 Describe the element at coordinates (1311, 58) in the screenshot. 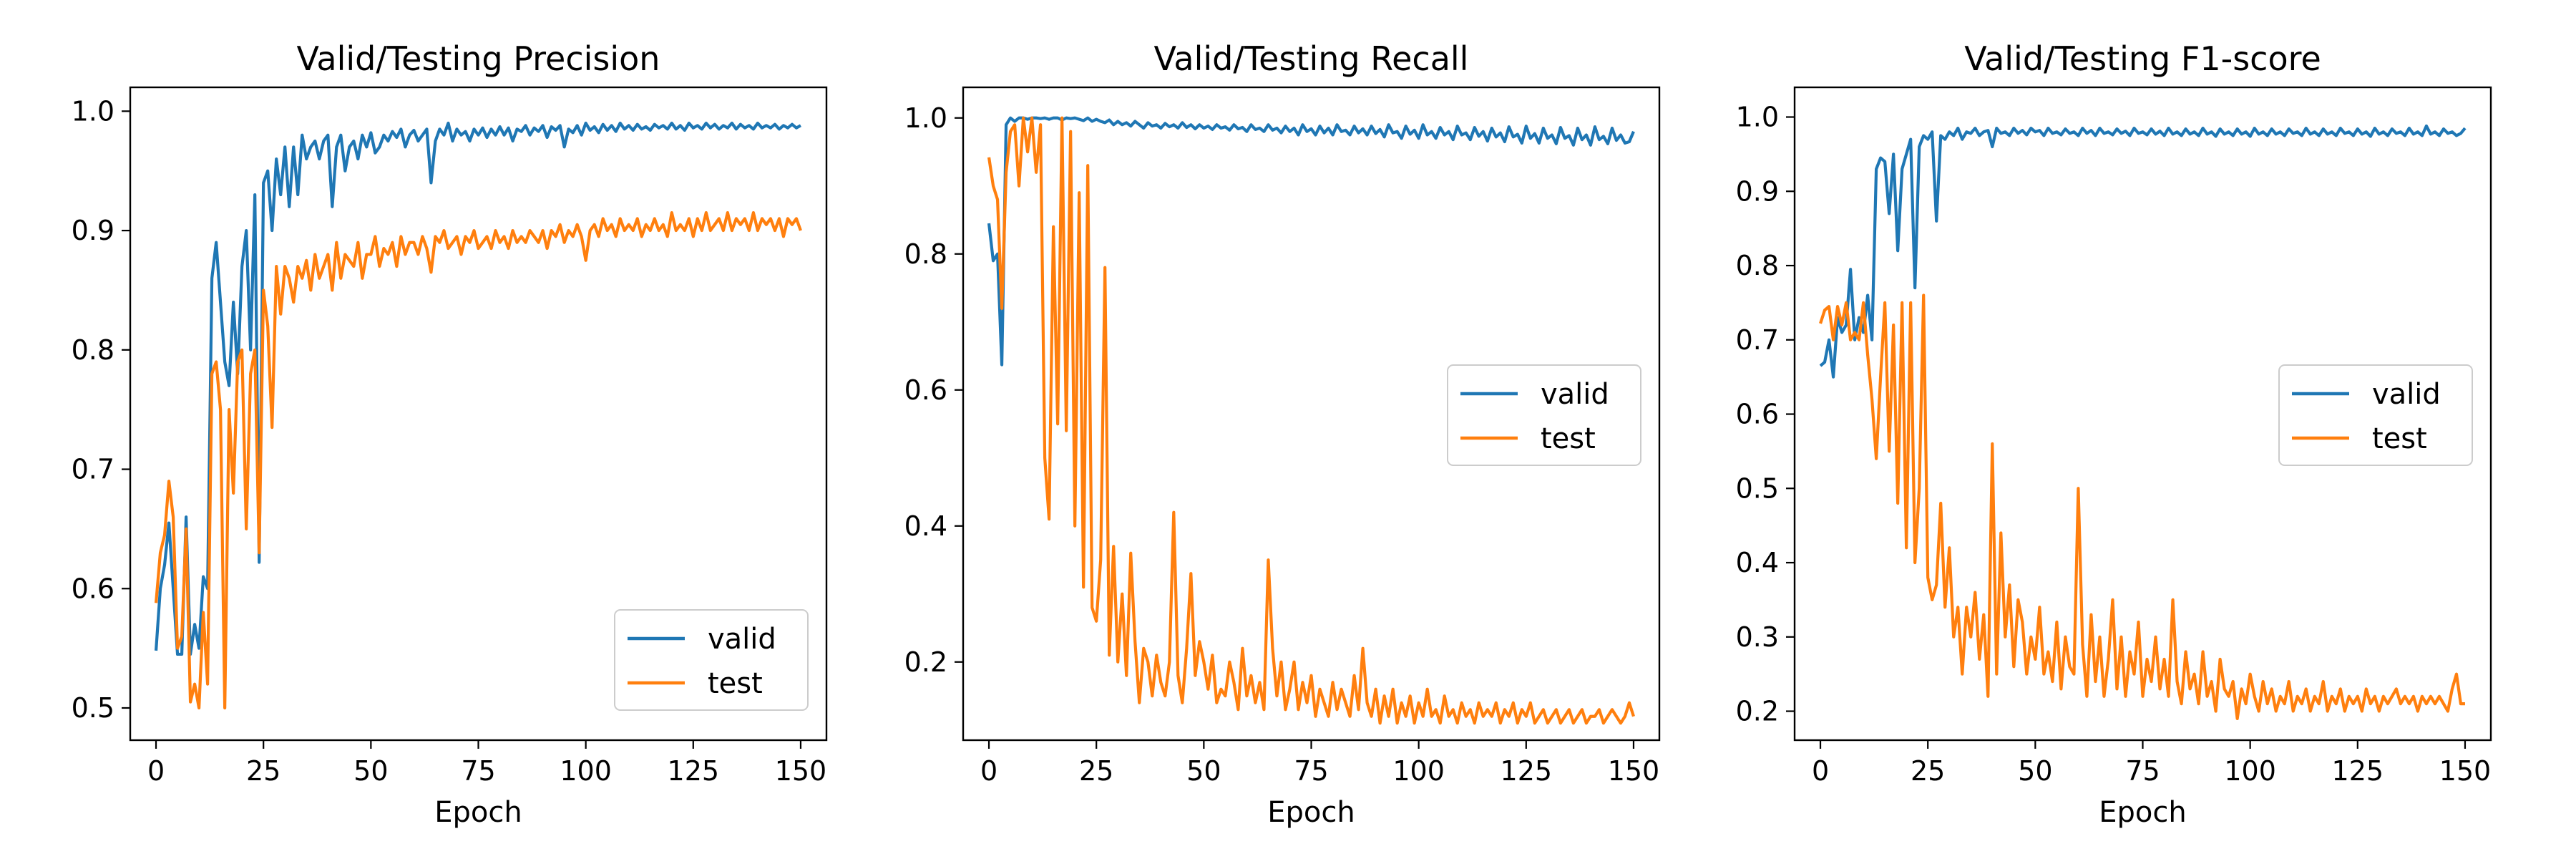

I see `chart-title: Valid/Testing Recall` at that location.